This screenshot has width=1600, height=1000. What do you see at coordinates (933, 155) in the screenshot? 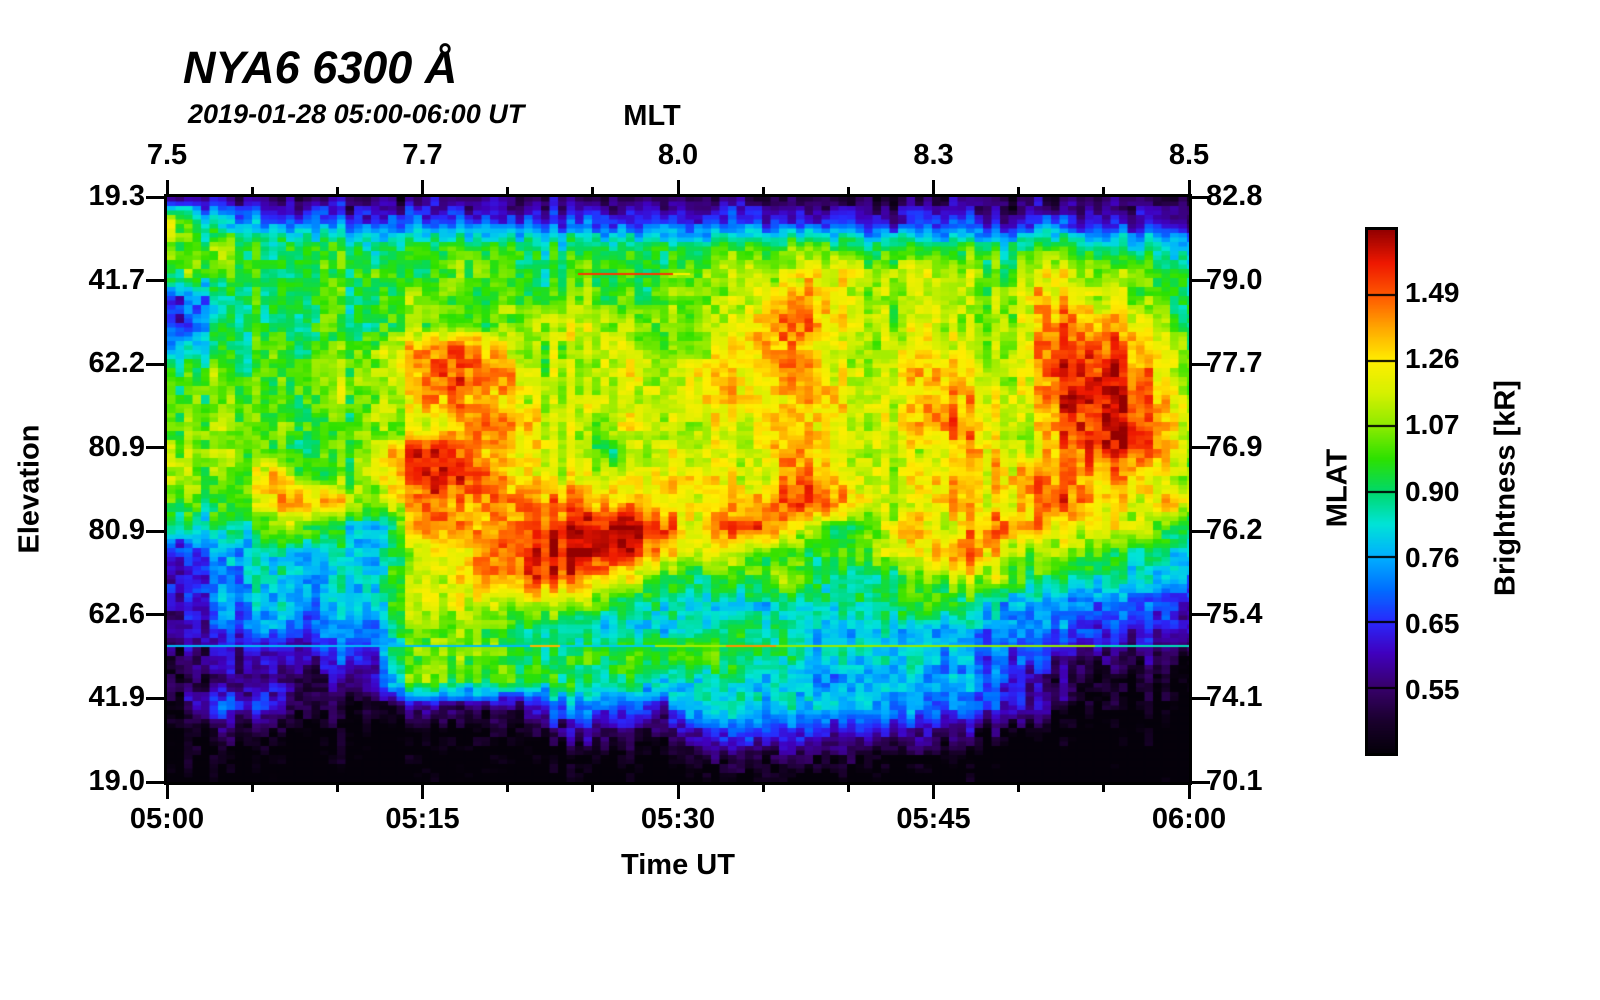
I see `mlt-tick-label: 8.3` at bounding box center [933, 155].